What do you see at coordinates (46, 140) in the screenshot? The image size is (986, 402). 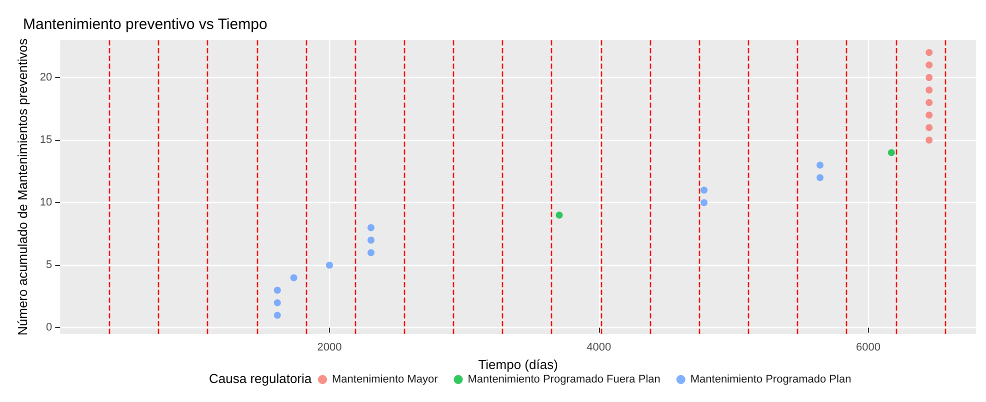 I see `y-tick-label: 15` at bounding box center [46, 140].